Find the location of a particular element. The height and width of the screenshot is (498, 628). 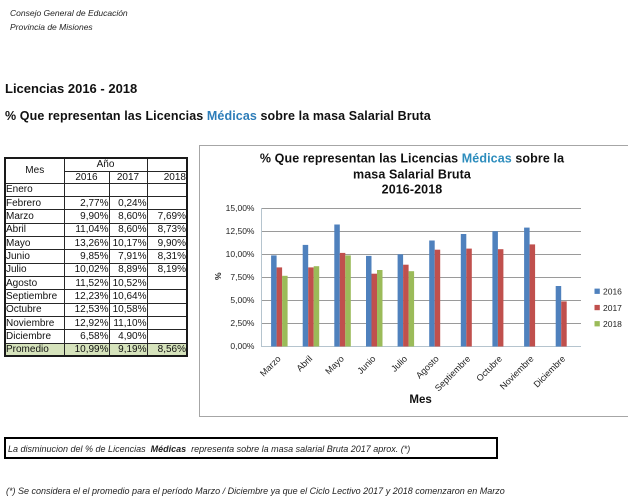

svg-text: 7,50% is located at coordinates (242, 277).